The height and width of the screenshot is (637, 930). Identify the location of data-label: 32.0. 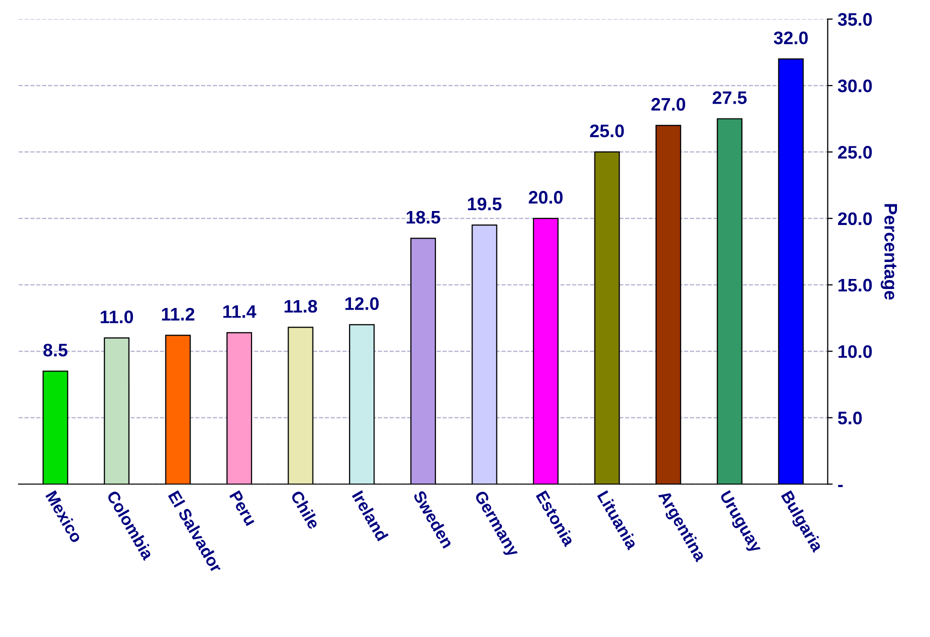
(791, 38).